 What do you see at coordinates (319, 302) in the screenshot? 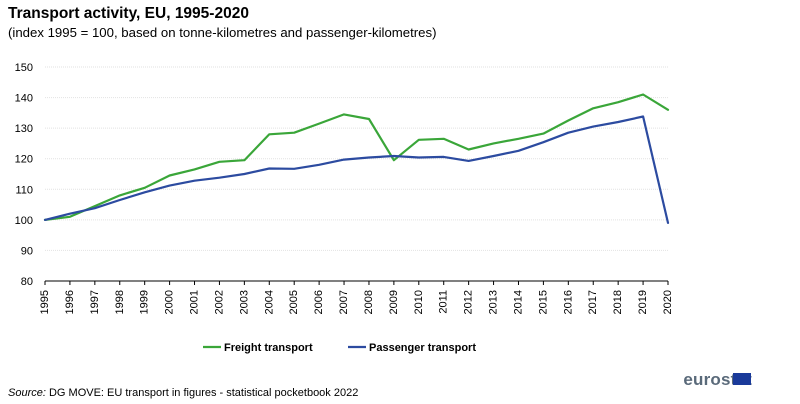
I see `x-tick-label: 2006` at bounding box center [319, 302].